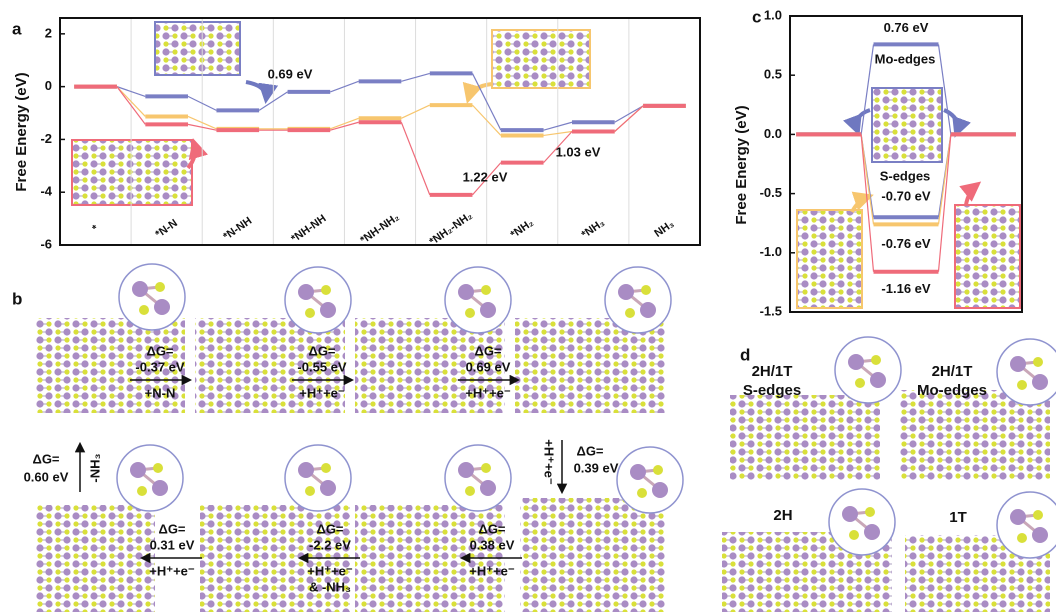 This screenshot has width=1056, height=612. I want to click on annotation: 0.69 eV, so click(290, 73).